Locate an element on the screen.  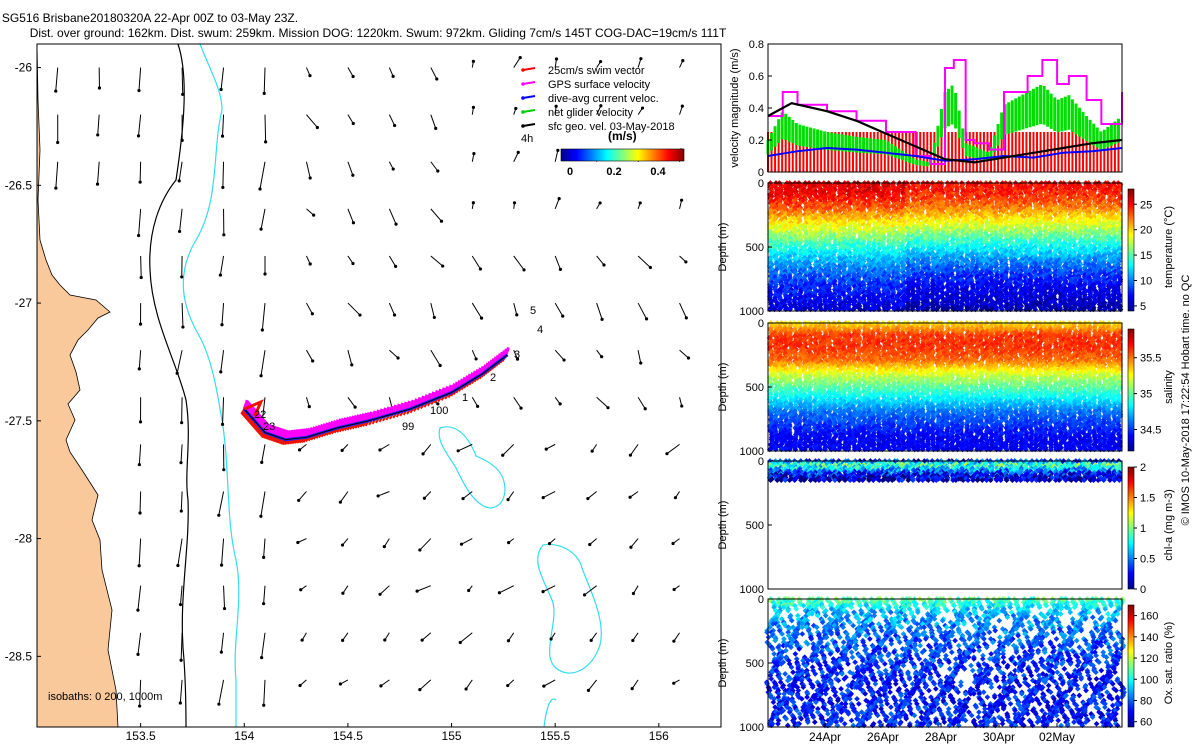
legend-scale-label: 4h is located at coordinates (527, 139).